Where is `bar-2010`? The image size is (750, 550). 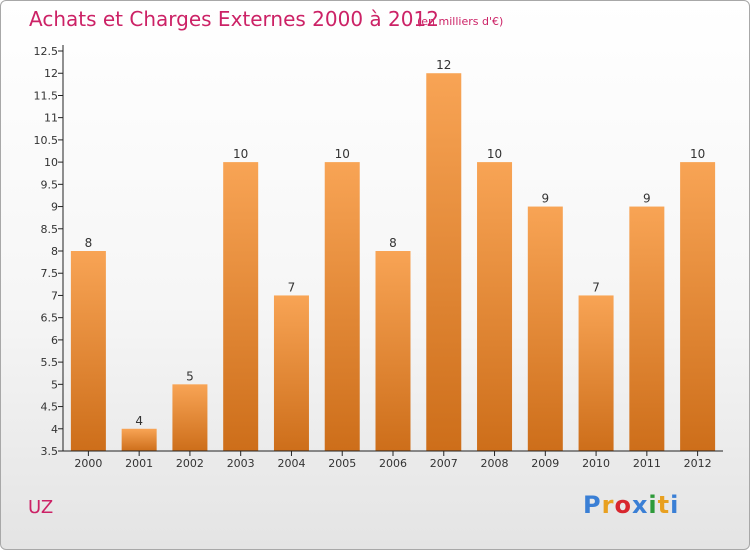
bar-2010 is located at coordinates (596, 373).